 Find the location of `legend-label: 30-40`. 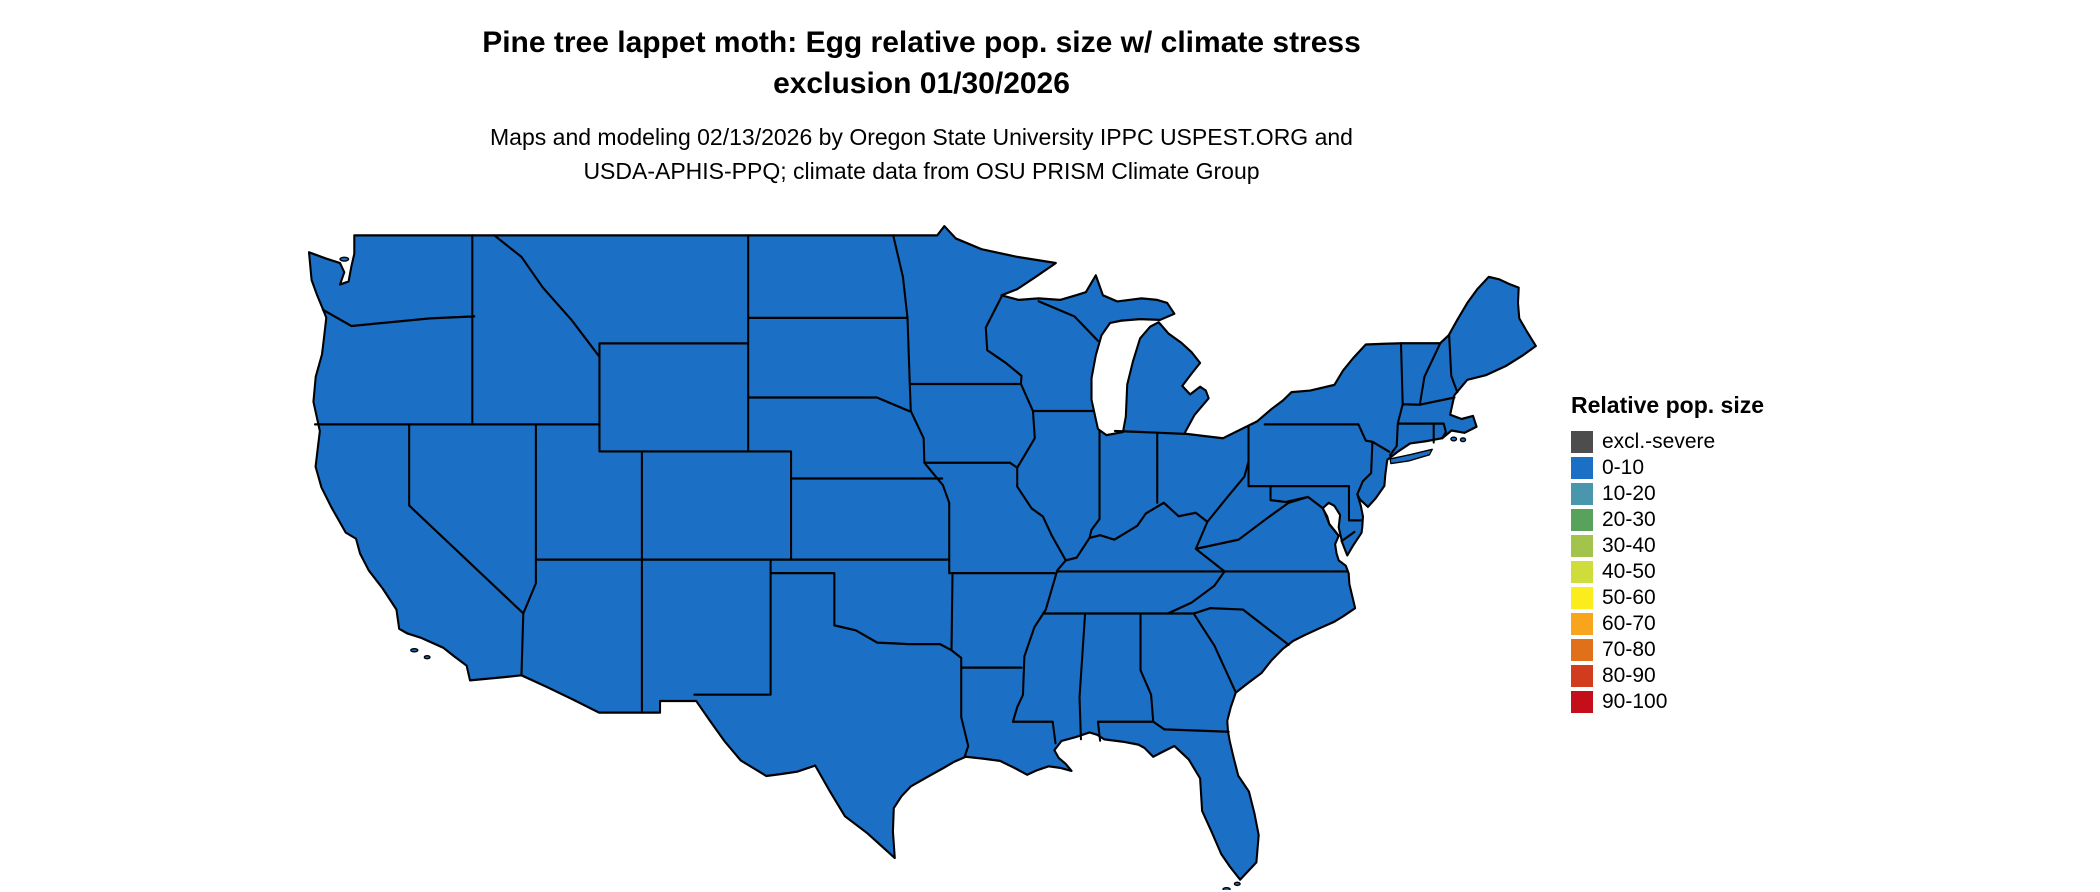

legend-label: 30-40 is located at coordinates (1629, 545).